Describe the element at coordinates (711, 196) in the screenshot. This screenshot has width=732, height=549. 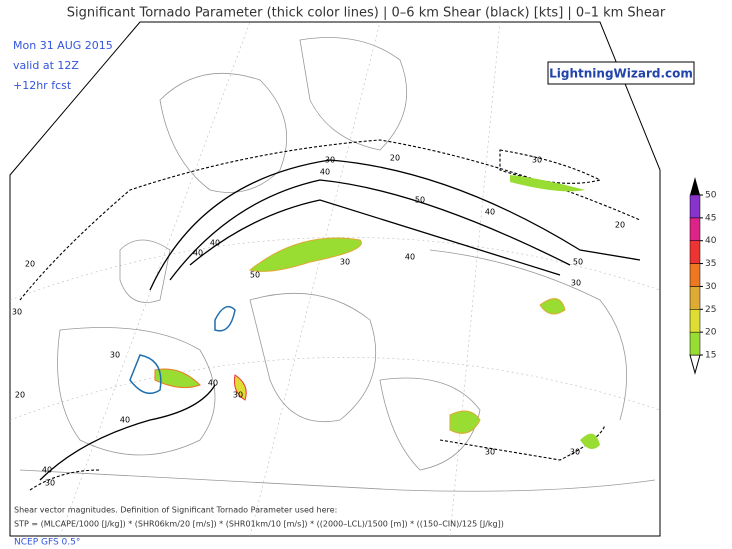
I see `colorbar-label: 50` at that location.